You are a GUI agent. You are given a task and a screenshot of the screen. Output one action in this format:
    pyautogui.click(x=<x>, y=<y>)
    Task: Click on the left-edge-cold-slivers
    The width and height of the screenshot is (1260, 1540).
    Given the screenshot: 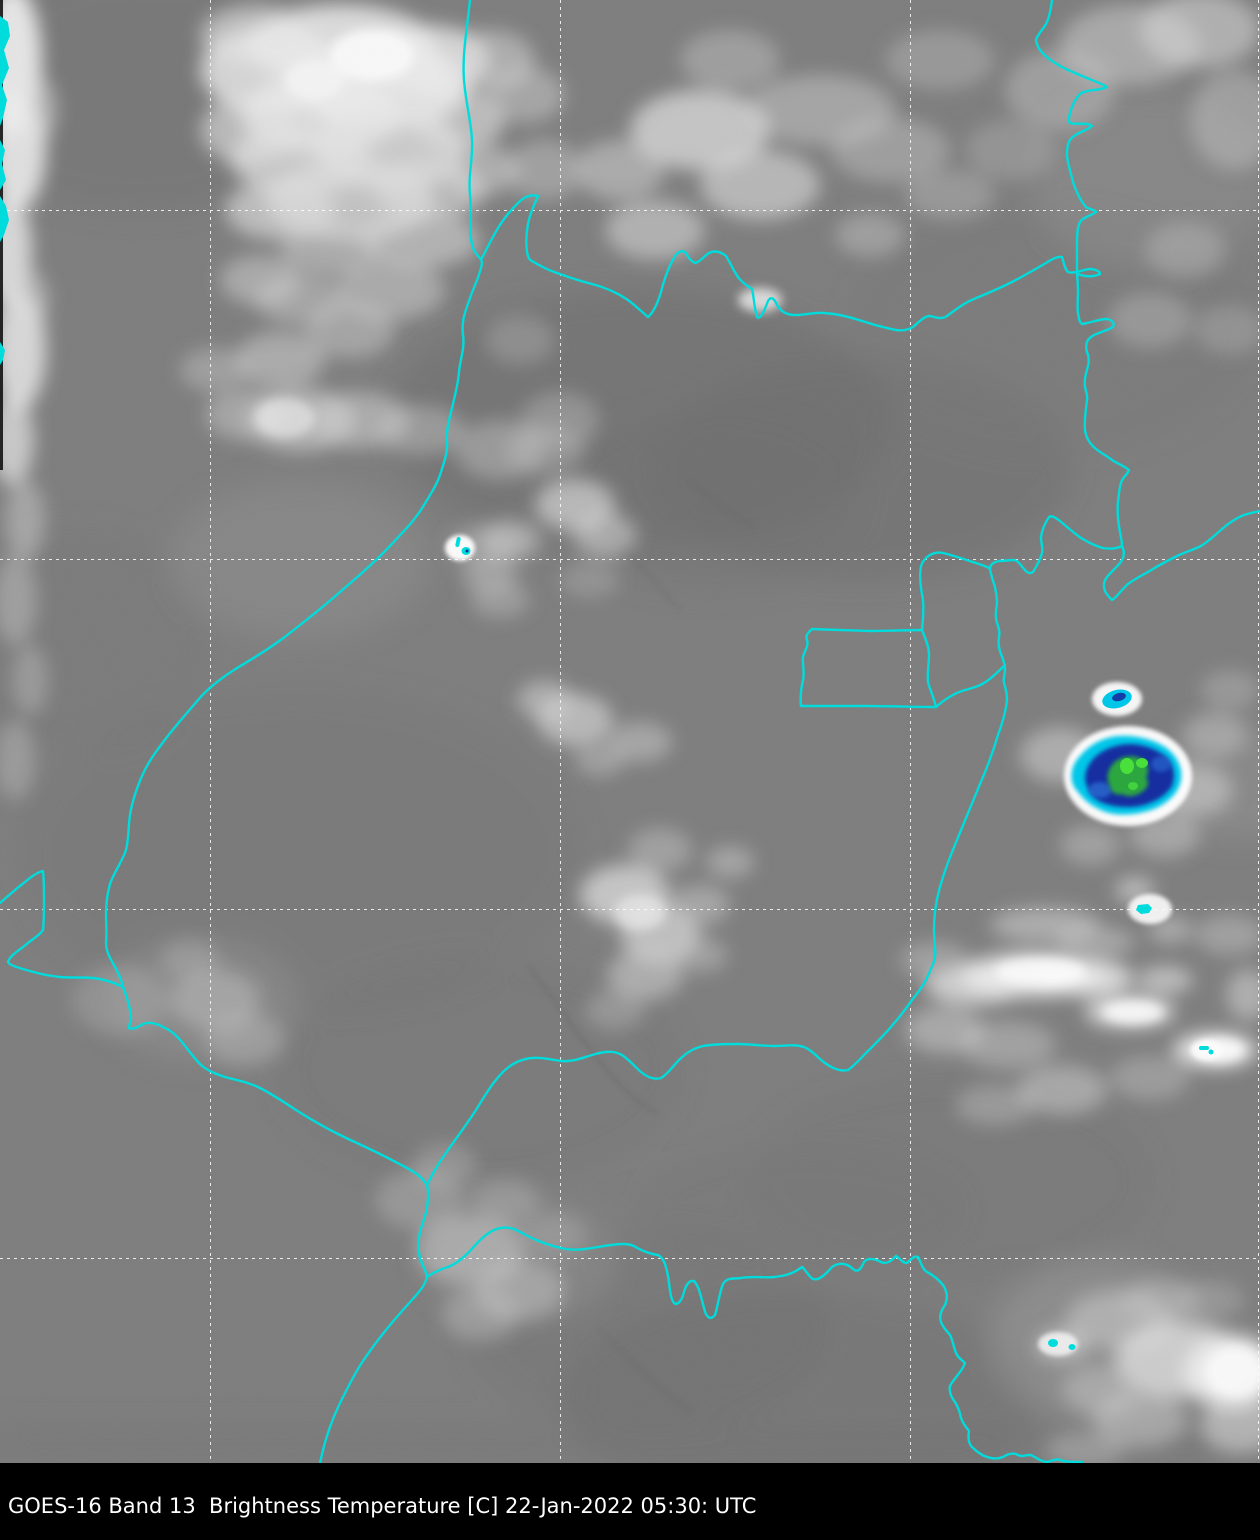 What is the action you would take?
    pyautogui.click(x=5, y=190)
    